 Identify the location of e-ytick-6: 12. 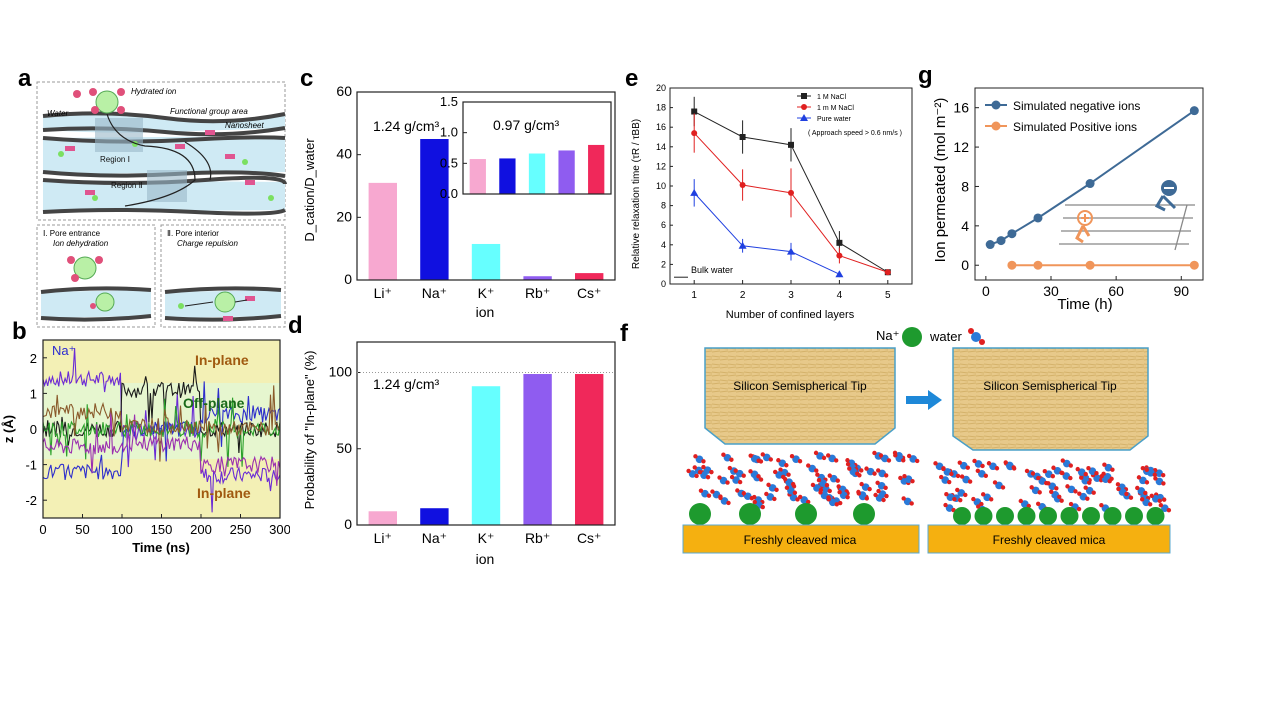
(661, 166).